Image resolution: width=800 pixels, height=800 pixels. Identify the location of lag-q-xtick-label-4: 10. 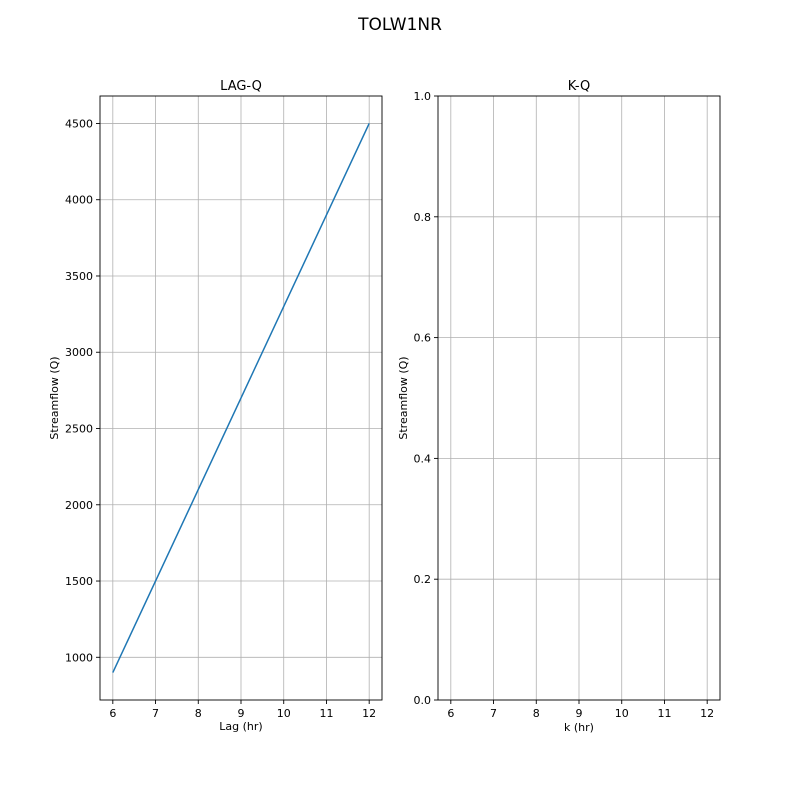
(284, 713).